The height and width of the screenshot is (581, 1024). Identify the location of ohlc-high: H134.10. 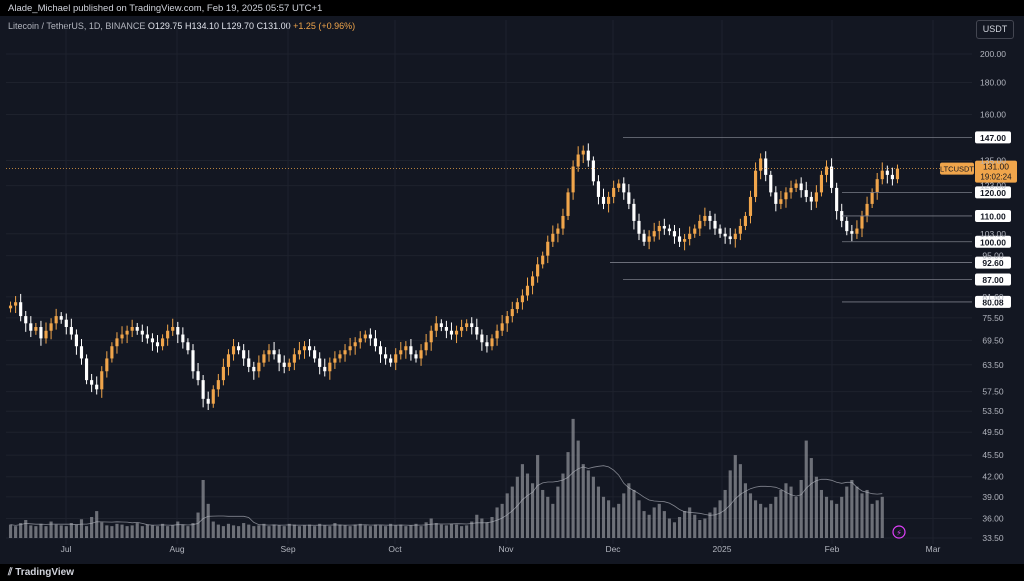
(201, 26).